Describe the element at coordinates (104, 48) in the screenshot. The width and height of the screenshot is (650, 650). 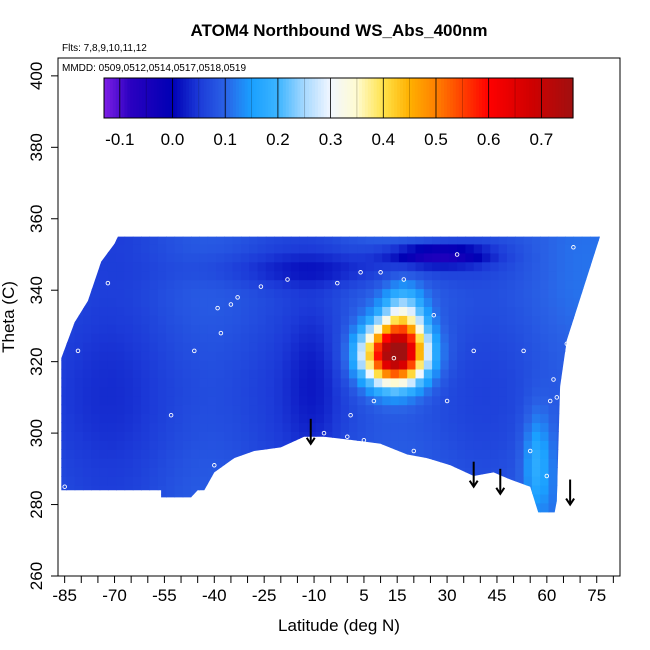
I see `flights-note: Flts: 7,8,9,10,11,12` at that location.